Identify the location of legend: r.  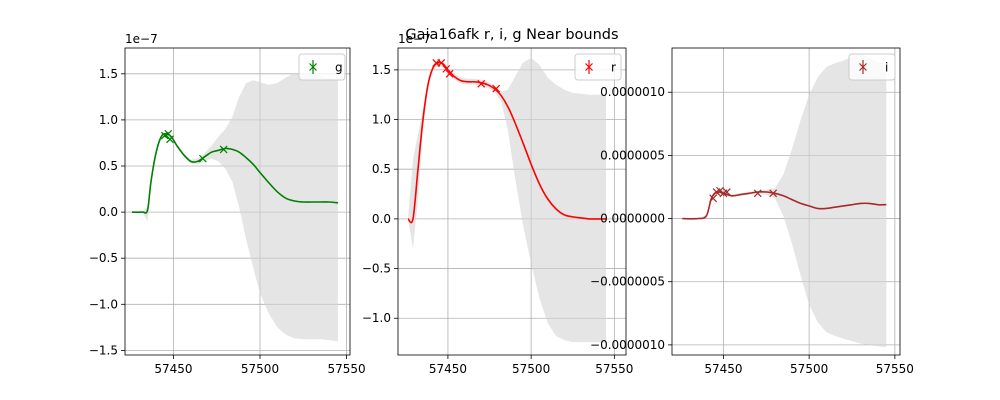
(598, 67).